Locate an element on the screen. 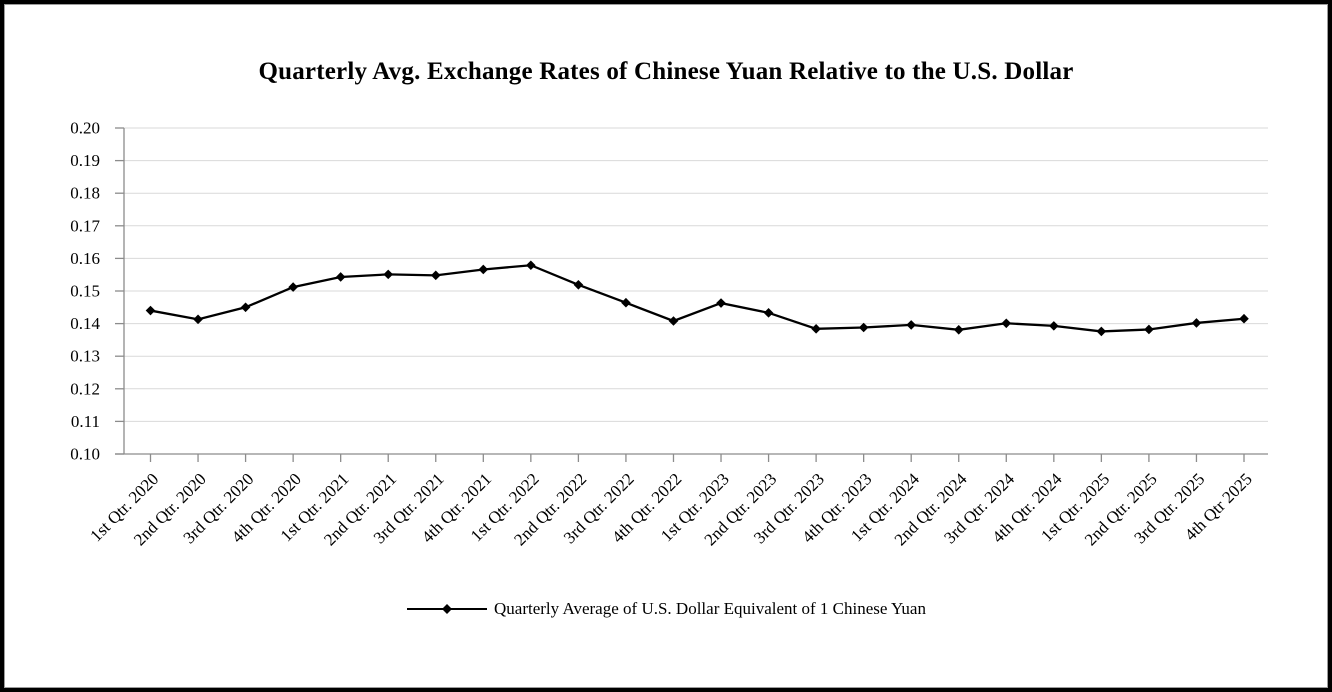 The width and height of the screenshot is (1332, 692). y-axis-label: 0.20 is located at coordinates (85, 128).